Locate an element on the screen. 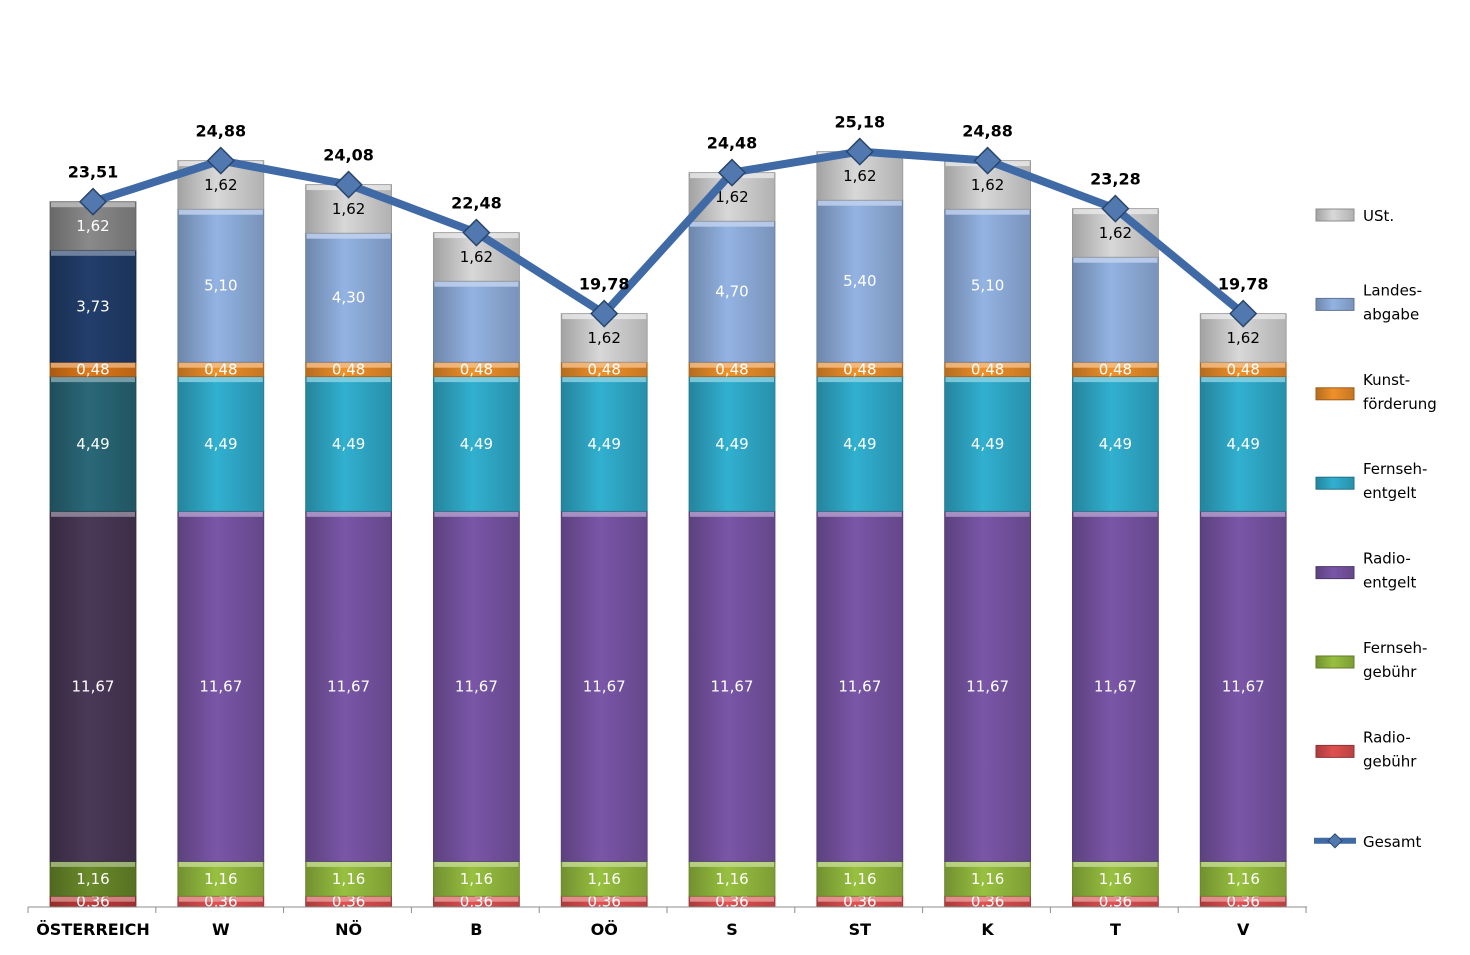  legend-item-radio-gebühr: Radio-gebühr is located at coordinates (1366, 749).